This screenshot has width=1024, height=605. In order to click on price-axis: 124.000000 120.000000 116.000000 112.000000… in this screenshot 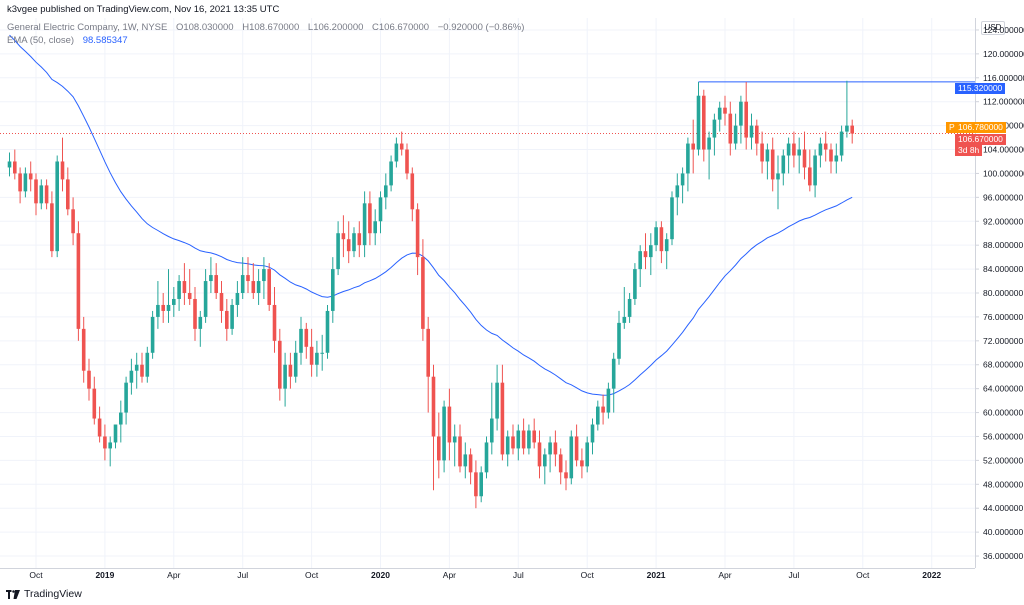, I will do `click(999, 293)`.